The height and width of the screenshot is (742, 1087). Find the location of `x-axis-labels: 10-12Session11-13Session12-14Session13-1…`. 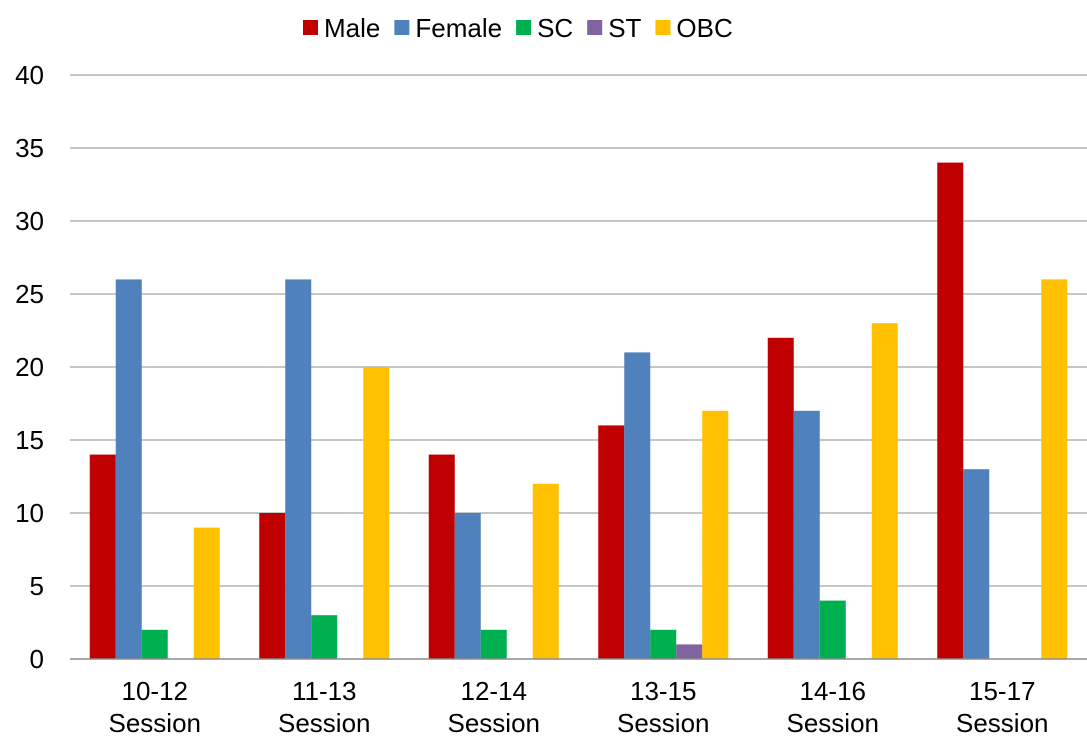

x-axis-labels: 10-12Session11-13Session12-14Session13-1… is located at coordinates (579, 707).